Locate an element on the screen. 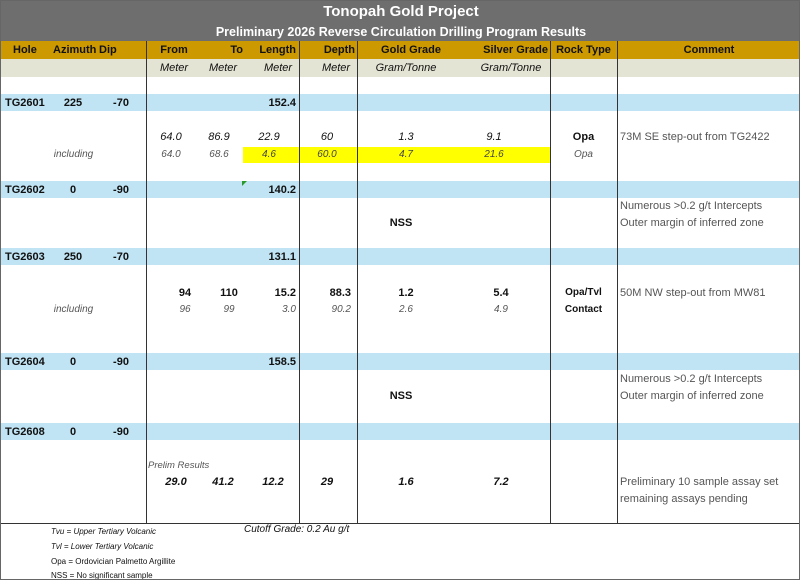 The image size is (800, 580). prelim-note: Prelim Results is located at coordinates (179, 465).